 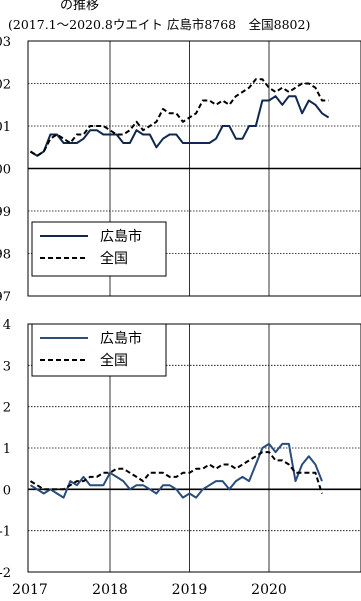 What do you see at coordinates (79, 6) in the screenshot?
I see `chart-title-fragment: の推移` at bounding box center [79, 6].